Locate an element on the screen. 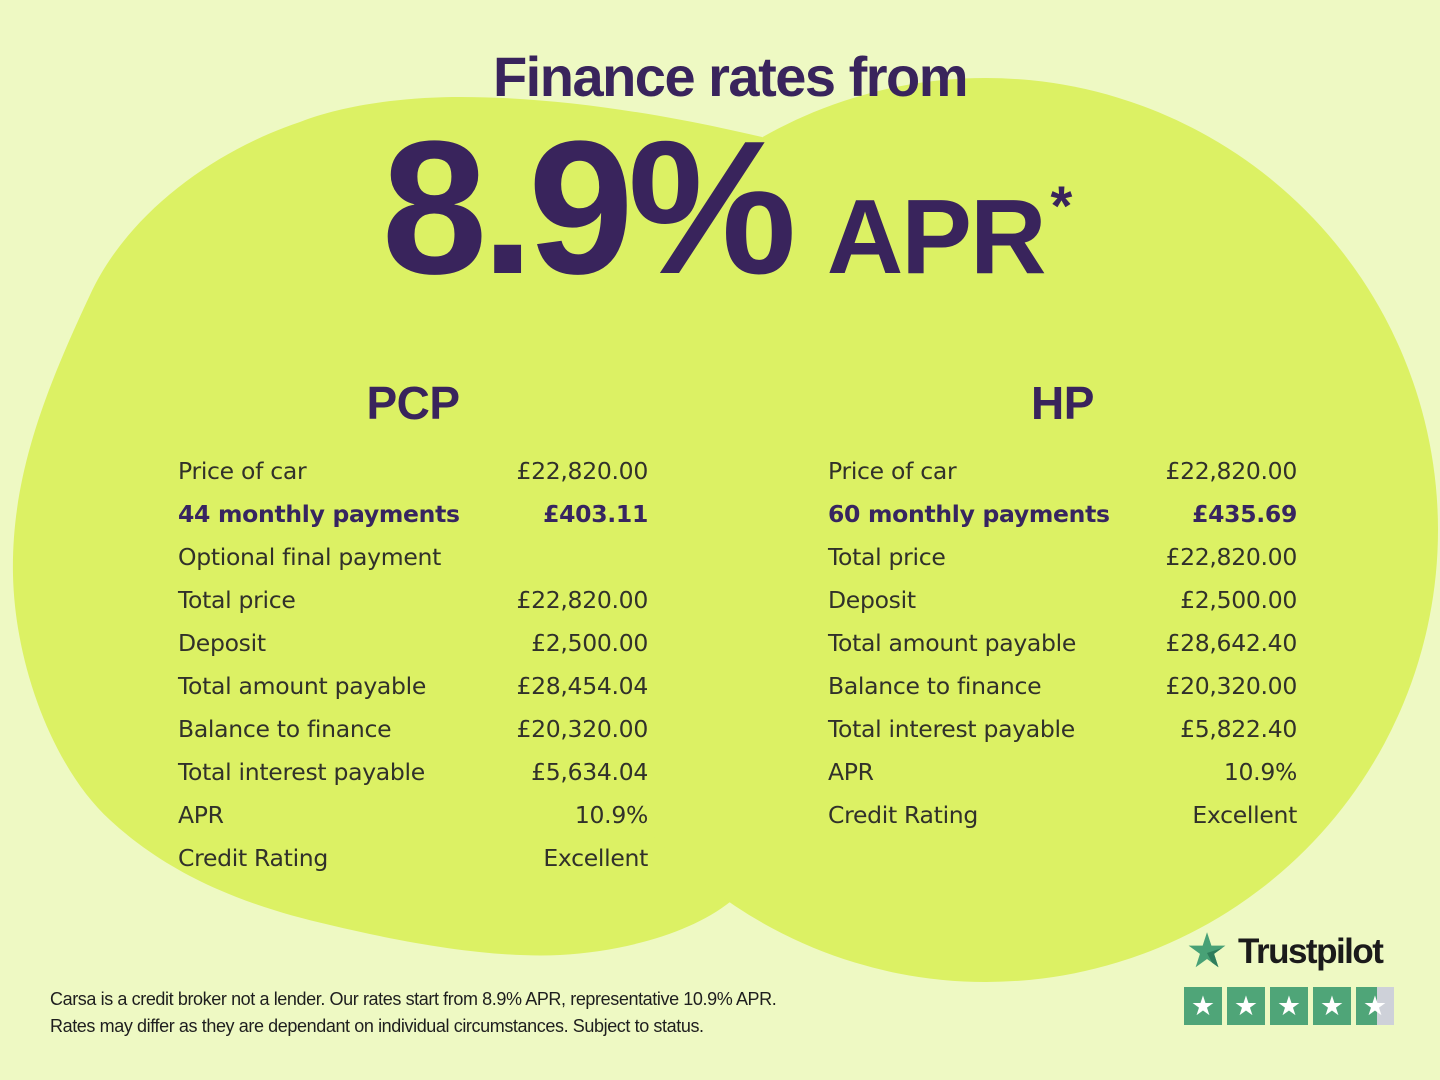 This screenshot has height=1080, width=1440. row-label: 60 monthly payments is located at coordinates (969, 513).